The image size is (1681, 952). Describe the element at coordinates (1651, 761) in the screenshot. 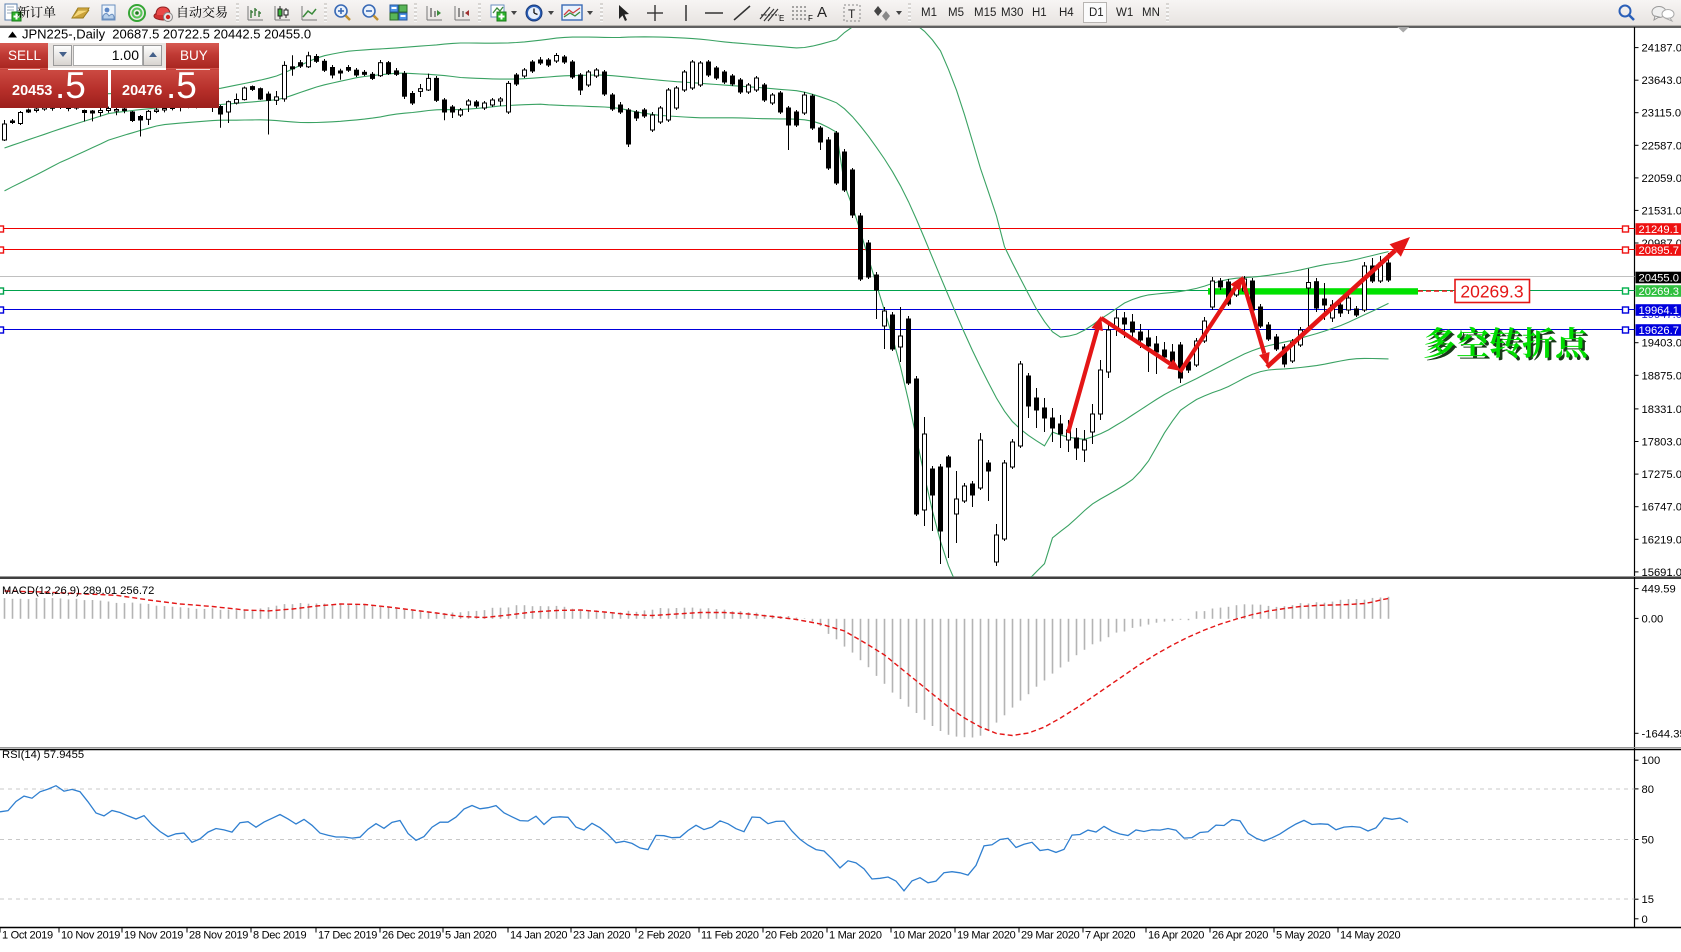

I see `svg-text: 100` at that location.